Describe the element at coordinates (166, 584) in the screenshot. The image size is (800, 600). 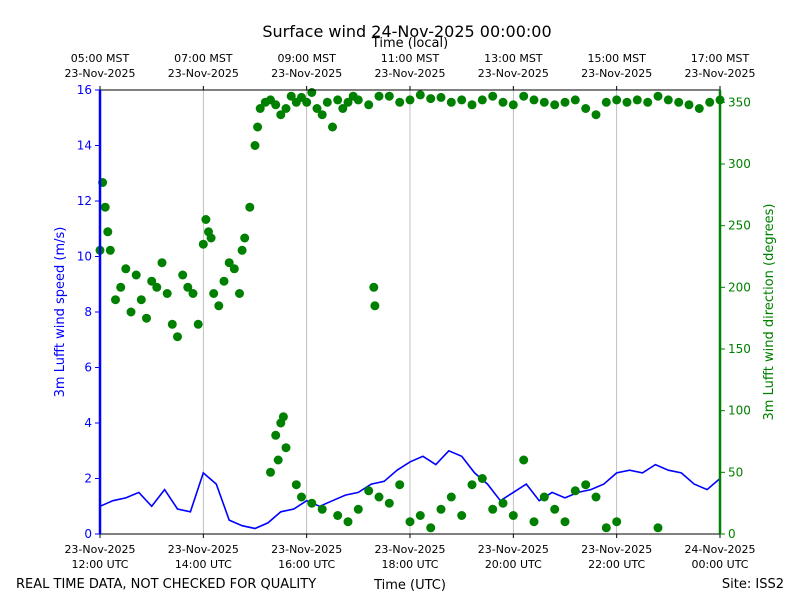
I see `quality-disclaimer: REAL TIME DATA, NOT CHECKED FOR QUALITY` at that location.